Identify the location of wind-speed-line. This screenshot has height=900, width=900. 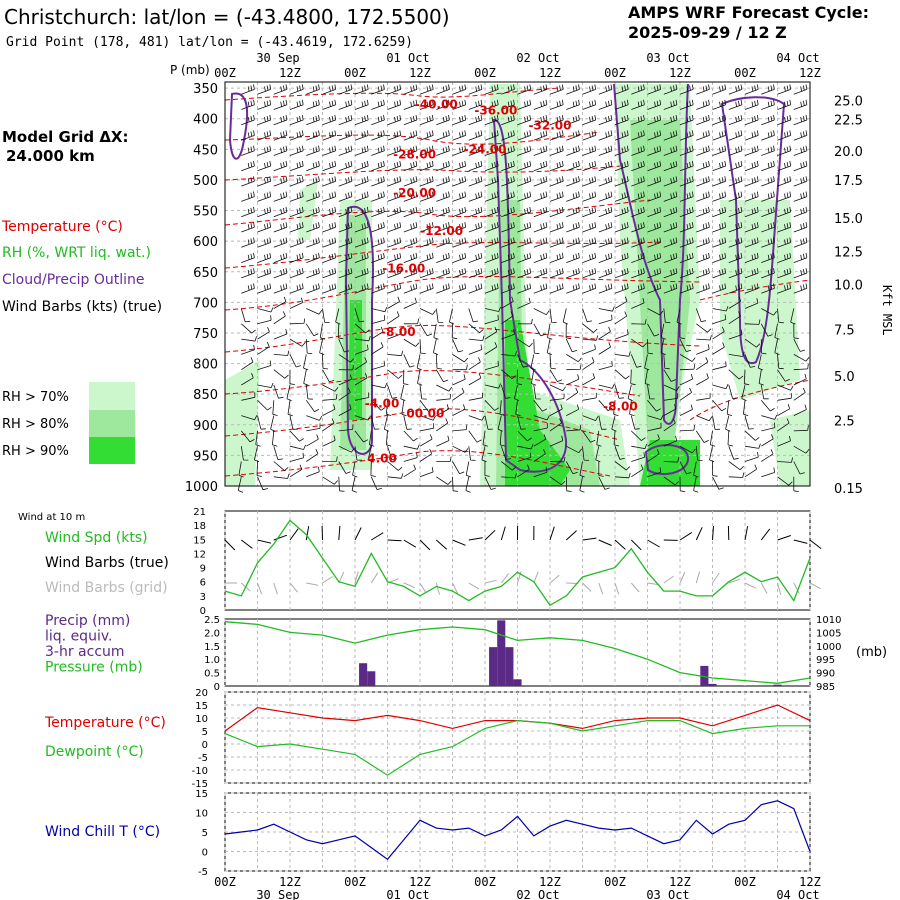
(517, 563).